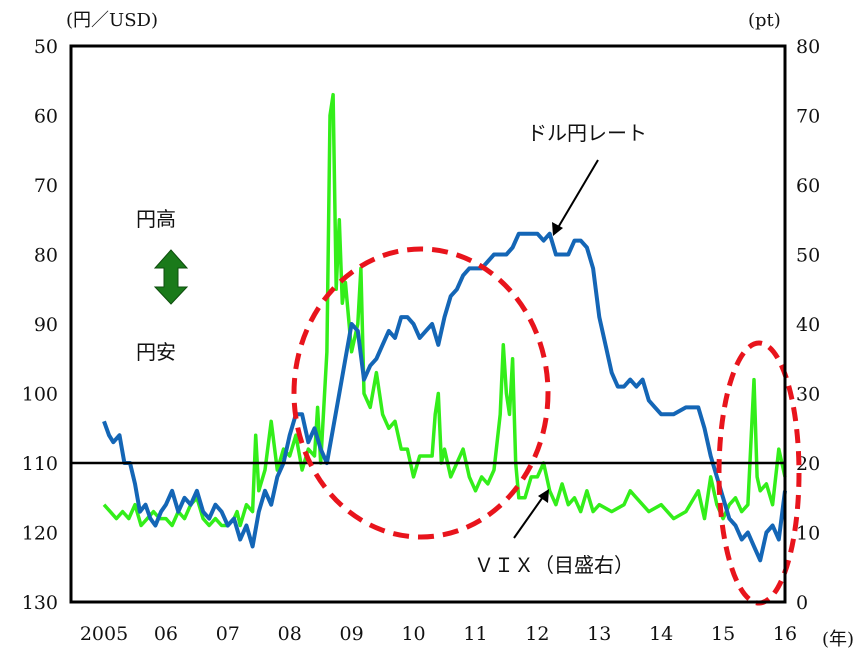  Describe the element at coordinates (438, 634) in the screenshot. I see `x-axis-ticks: 2005 06 07 08 09 10 11 12 13 14 15 16` at that location.